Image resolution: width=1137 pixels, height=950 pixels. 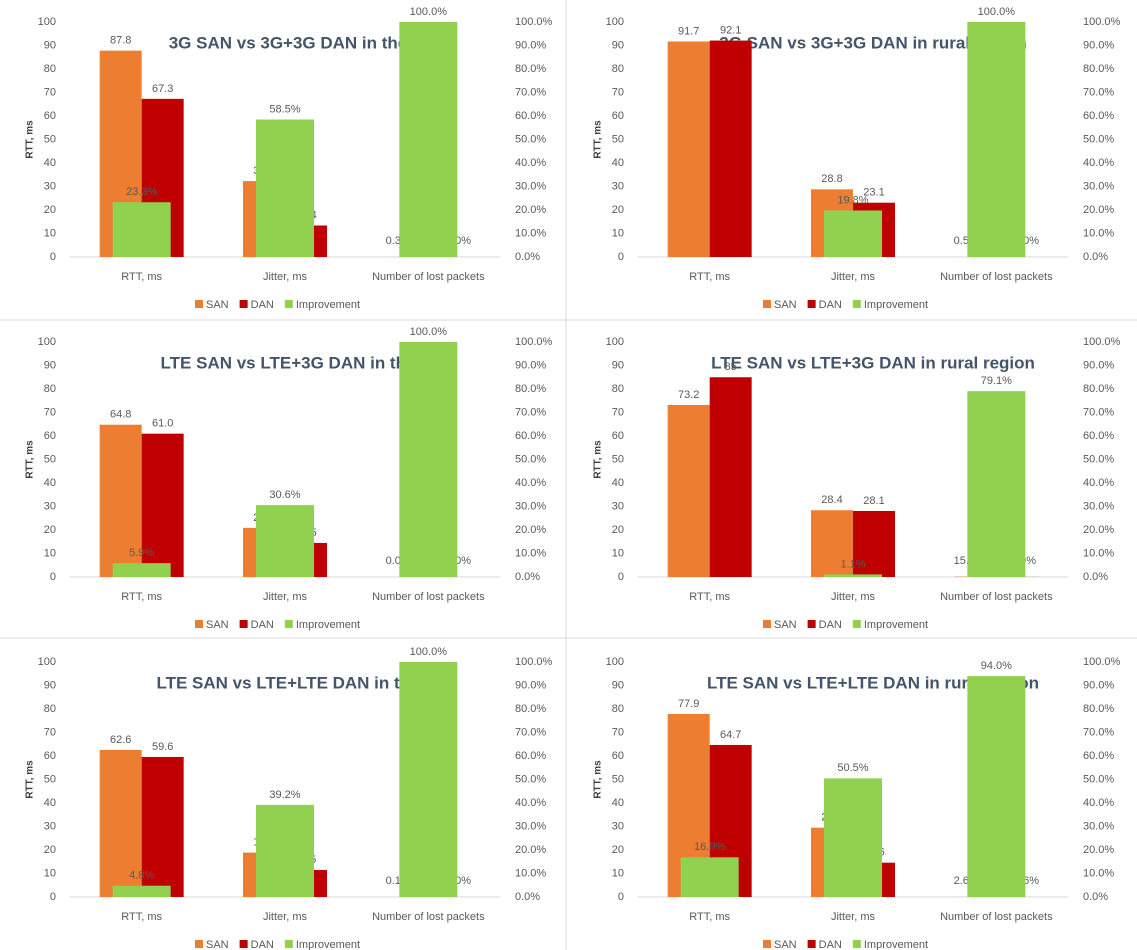 I want to click on title: 3G SAN vs 3G+3G DAN in the city, so click(x=305, y=42).